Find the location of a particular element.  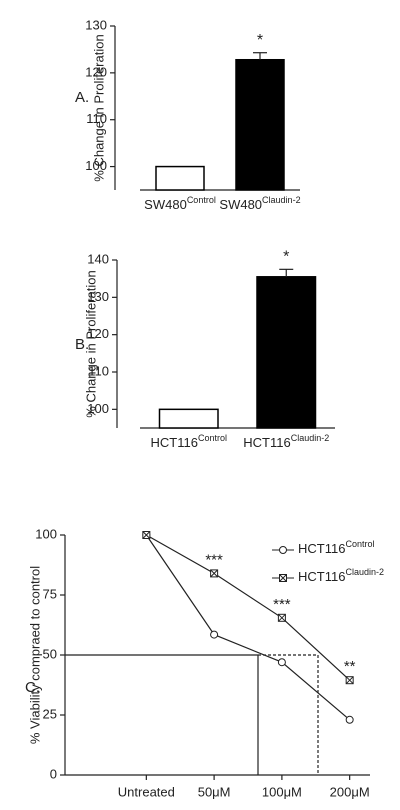

panel-label: B. is located at coordinates (82, 344).